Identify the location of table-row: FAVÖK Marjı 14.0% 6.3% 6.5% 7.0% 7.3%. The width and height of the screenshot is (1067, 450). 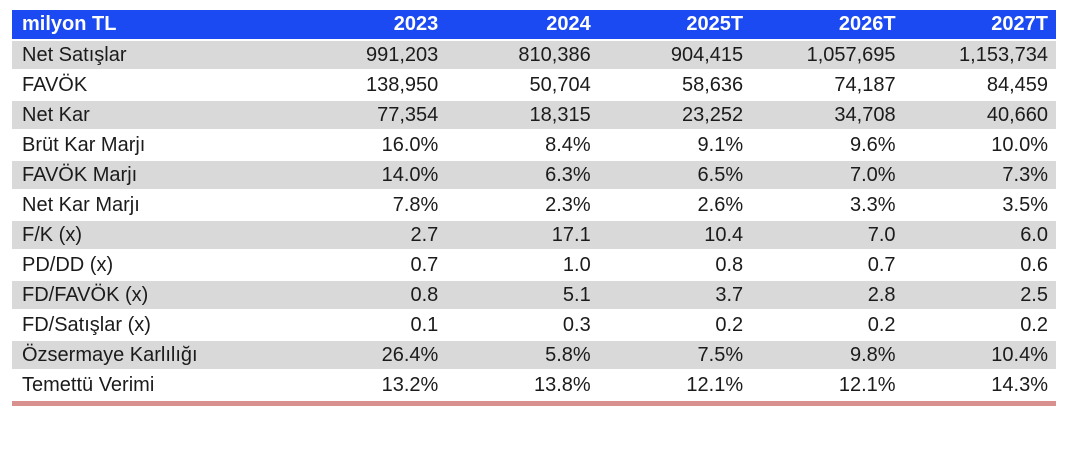
(534, 175).